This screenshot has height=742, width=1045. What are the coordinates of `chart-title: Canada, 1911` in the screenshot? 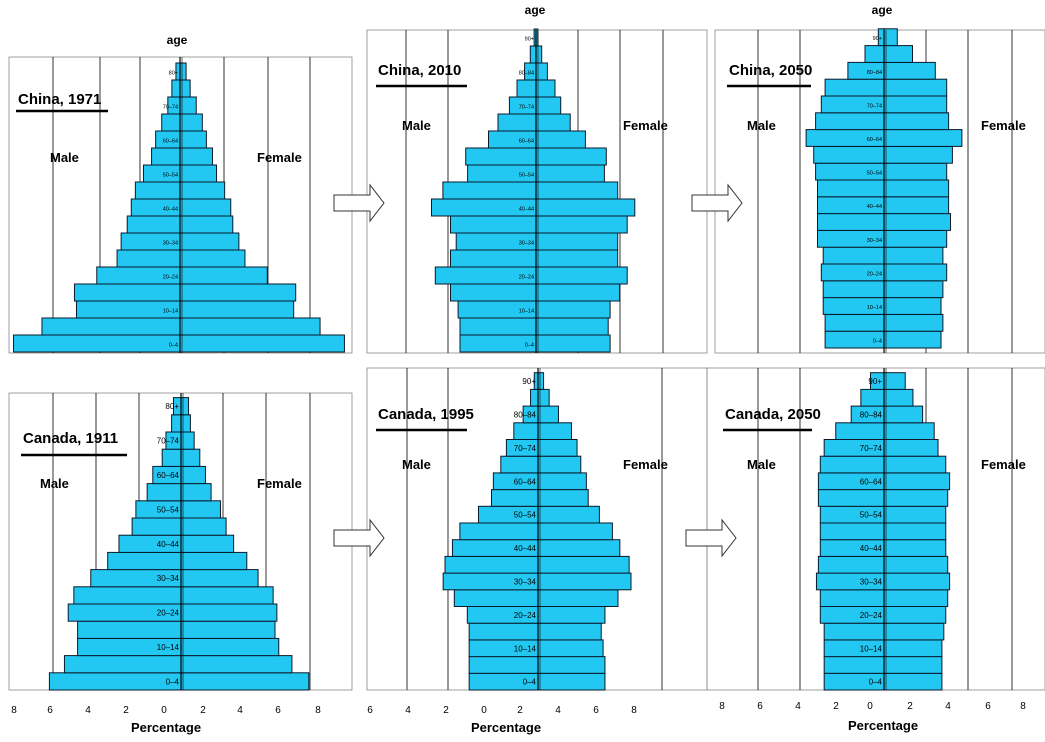 It's located at (70, 438).